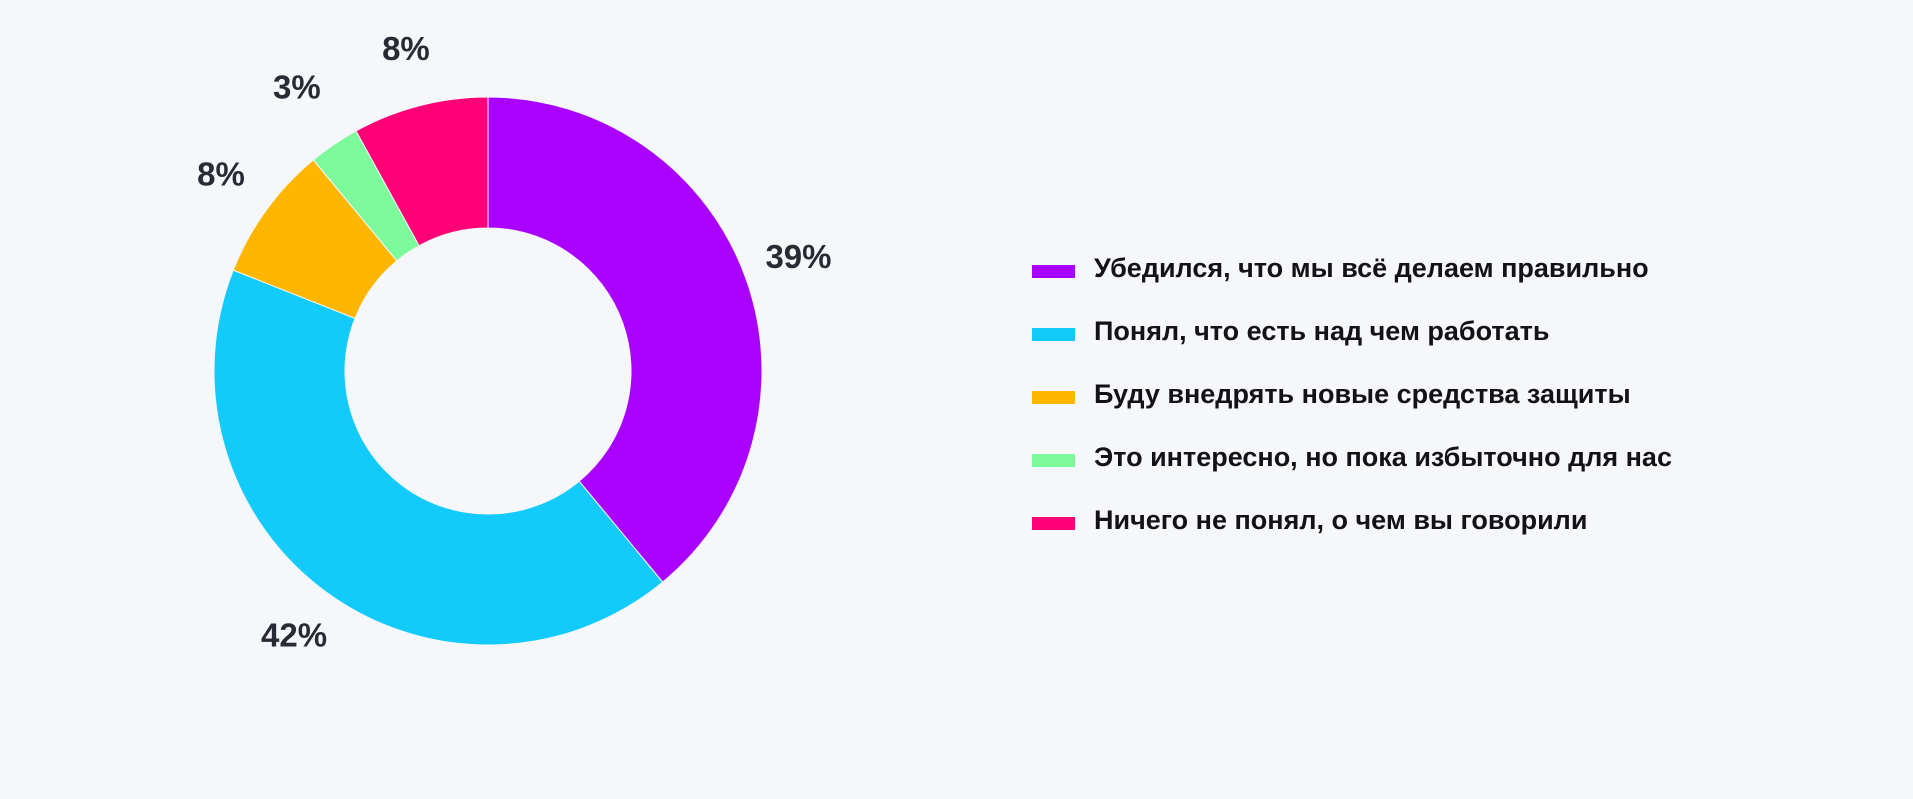  What do you see at coordinates (1383, 457) in the screenshot?
I see `legend-label: Это интересно, но пока избыточно для нас` at bounding box center [1383, 457].